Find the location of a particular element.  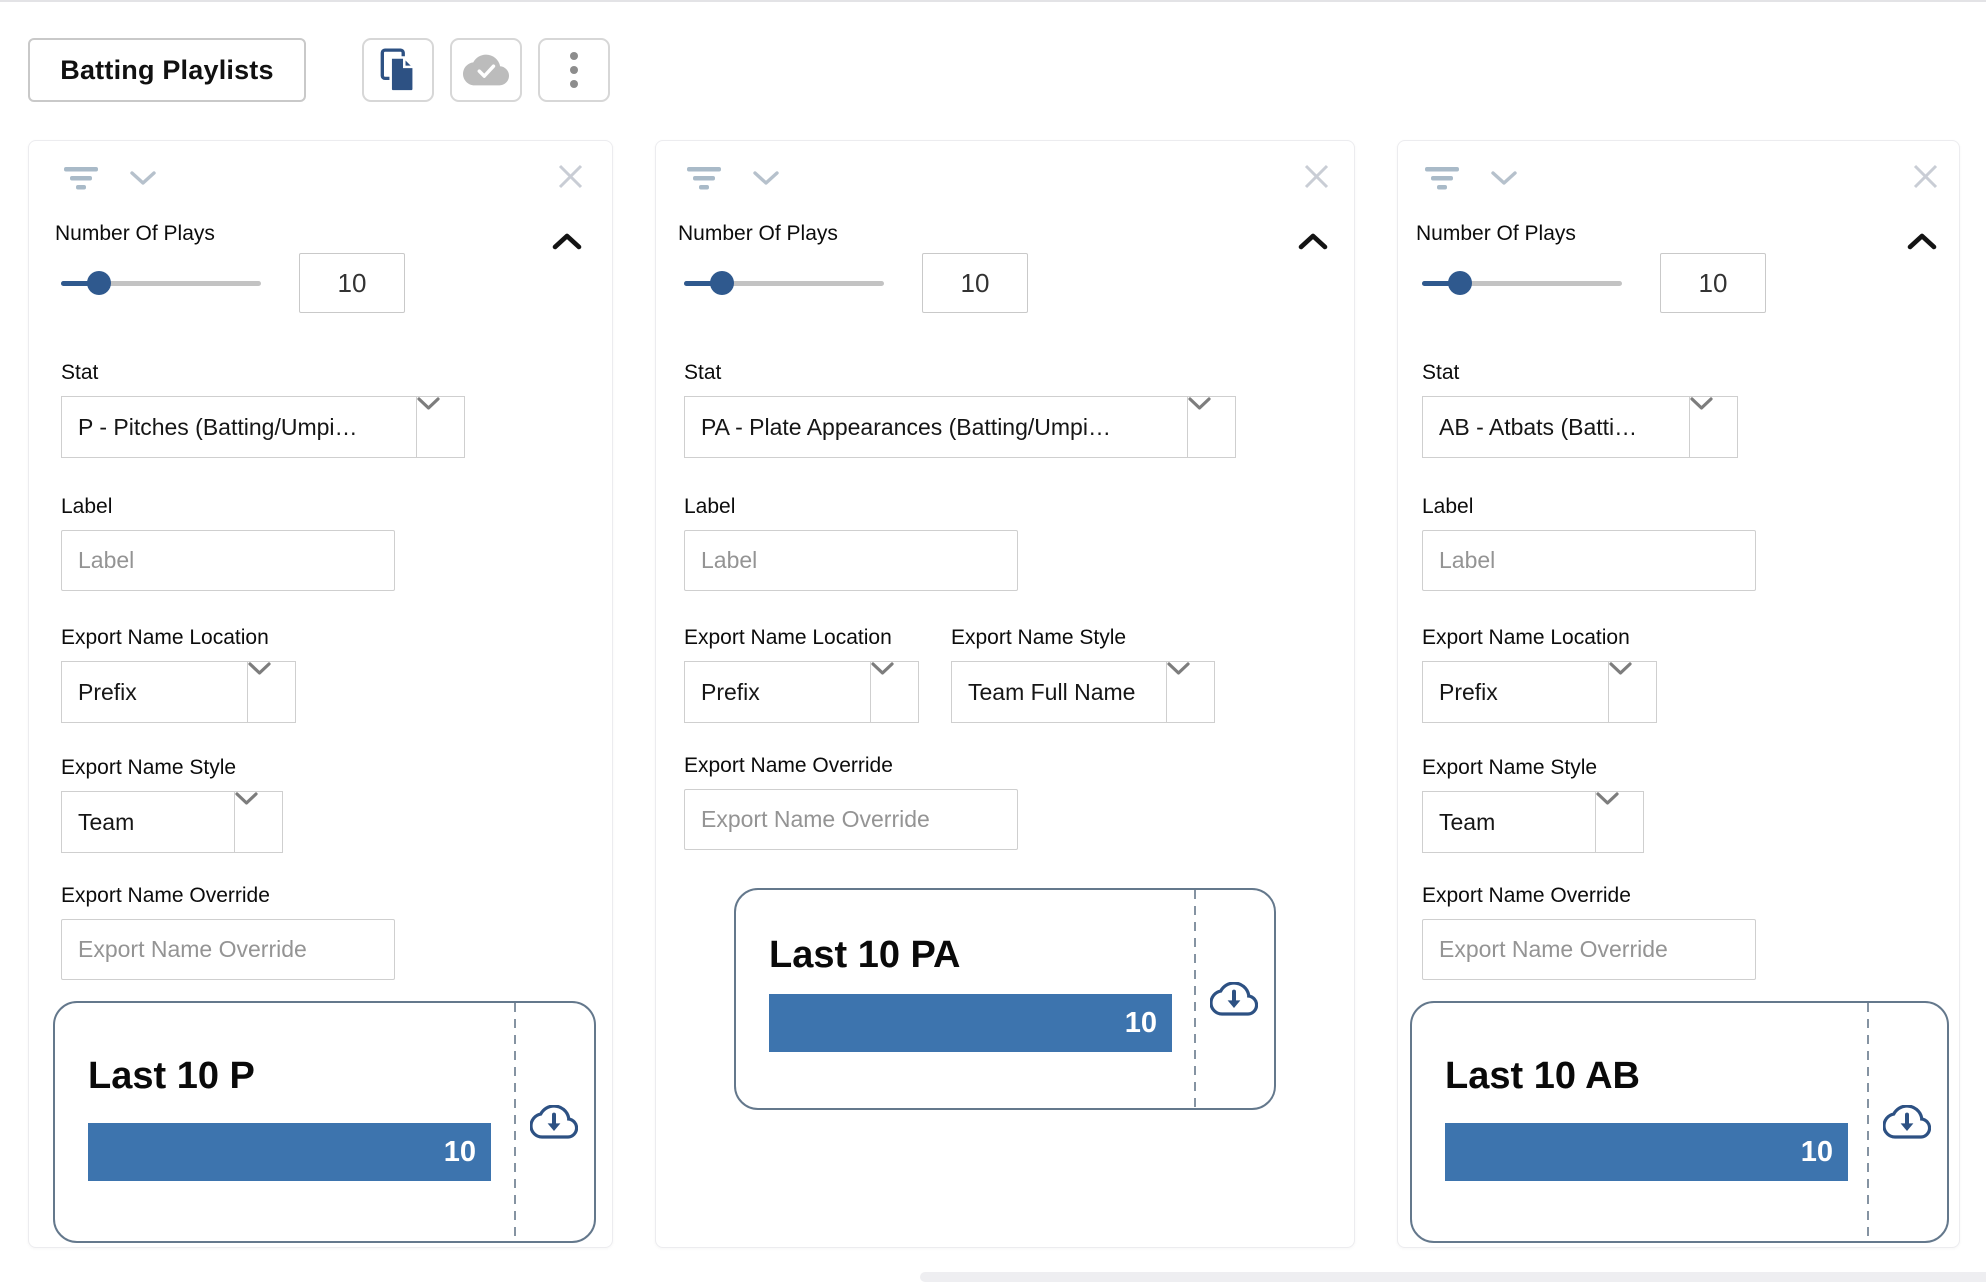

copy-icon is located at coordinates (398, 70).